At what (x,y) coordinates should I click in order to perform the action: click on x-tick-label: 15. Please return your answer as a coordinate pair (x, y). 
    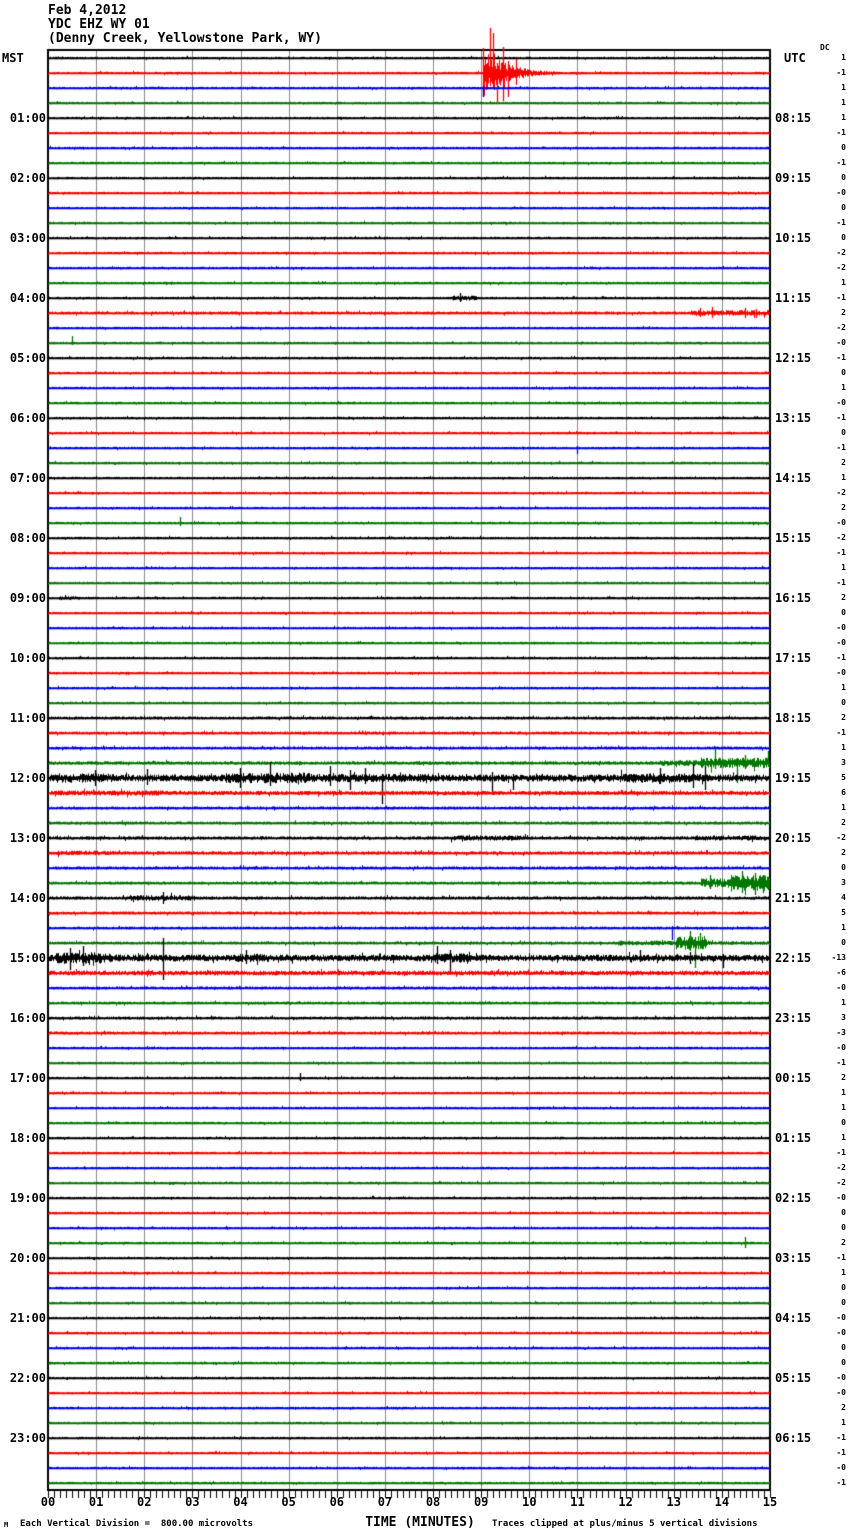
    Looking at the image, I should click on (770, 1502).